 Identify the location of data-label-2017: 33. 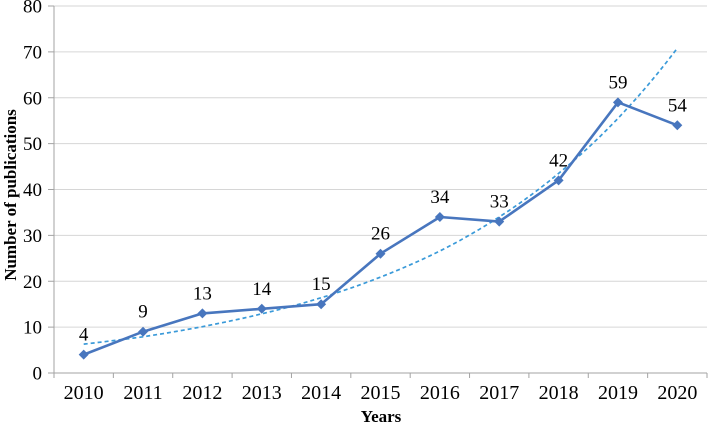
(499, 202).